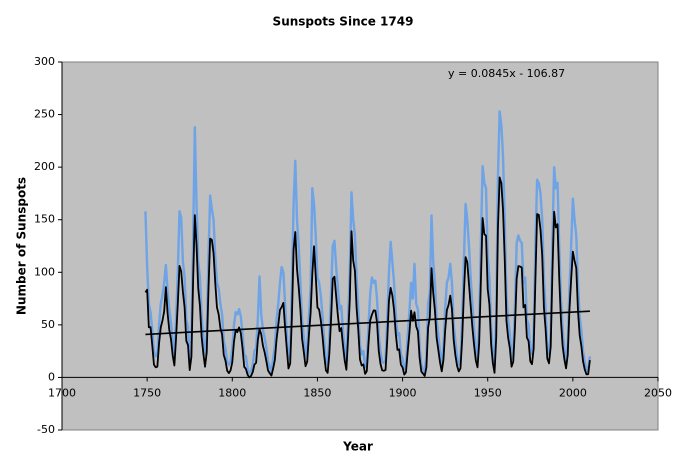  I want to click on y-tick-label: 0, so click(51, 376).